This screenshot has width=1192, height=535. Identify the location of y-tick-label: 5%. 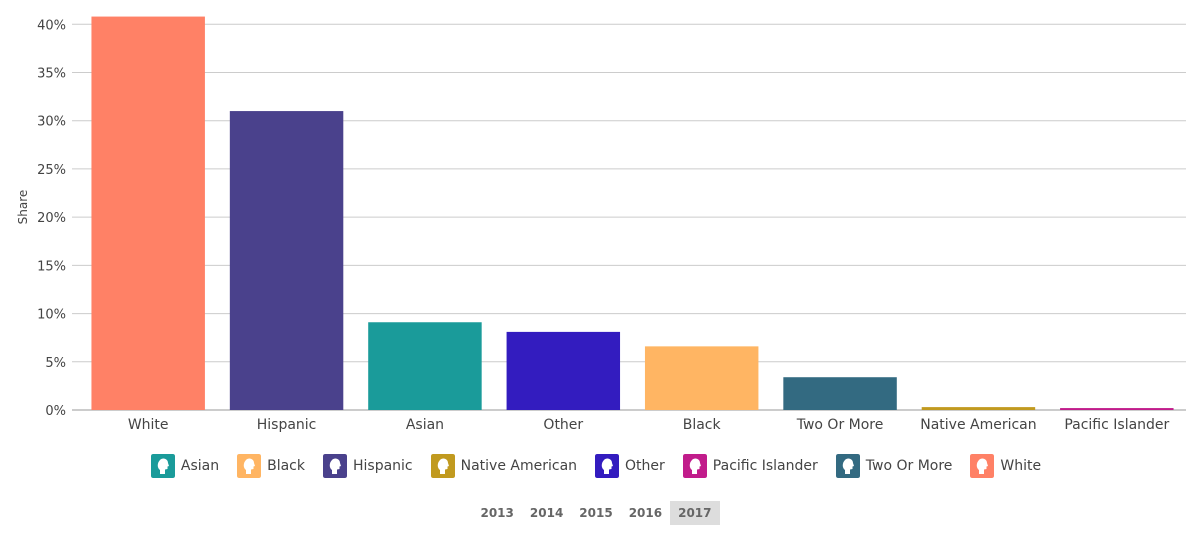
(55, 363).